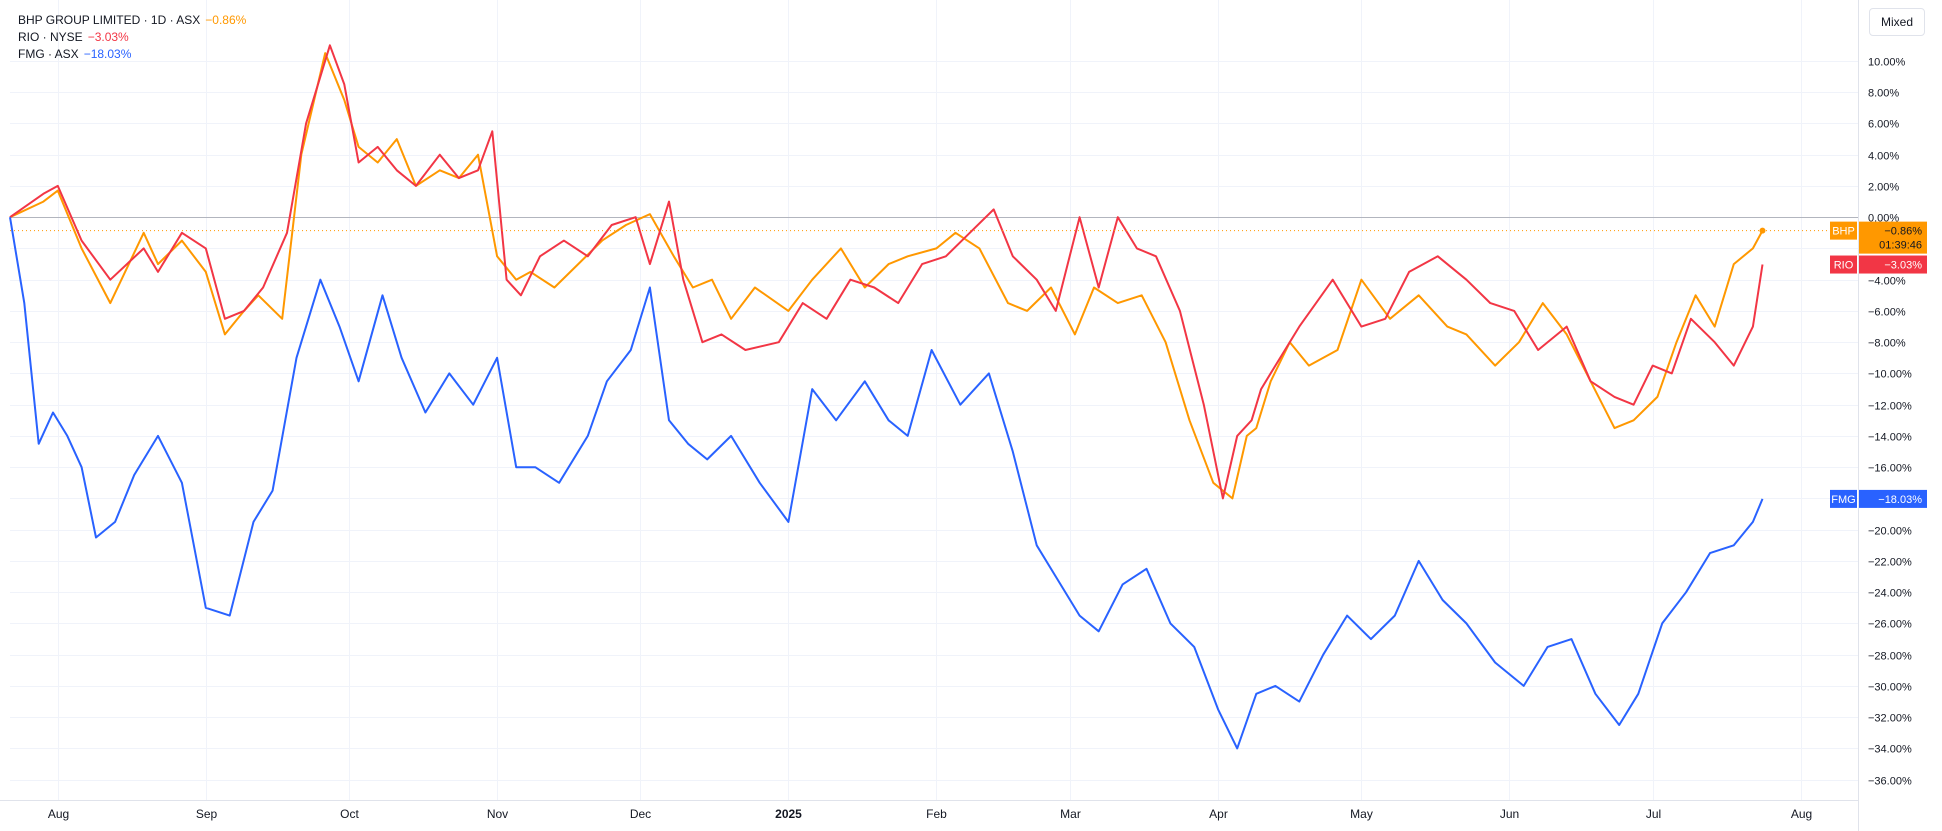 The image size is (1942, 831). Describe the element at coordinates (1509, 814) in the screenshot. I see `x-tick-label: Jun` at that location.